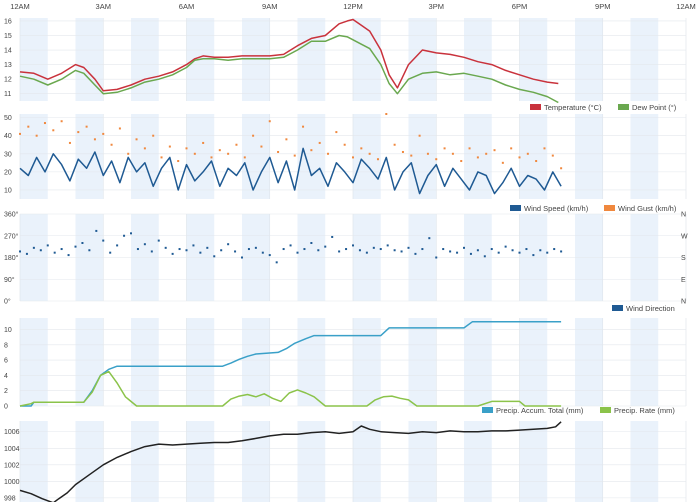 The image size is (699, 502). I want to click on legend-label: Wind Gust (km/h), so click(647, 208).